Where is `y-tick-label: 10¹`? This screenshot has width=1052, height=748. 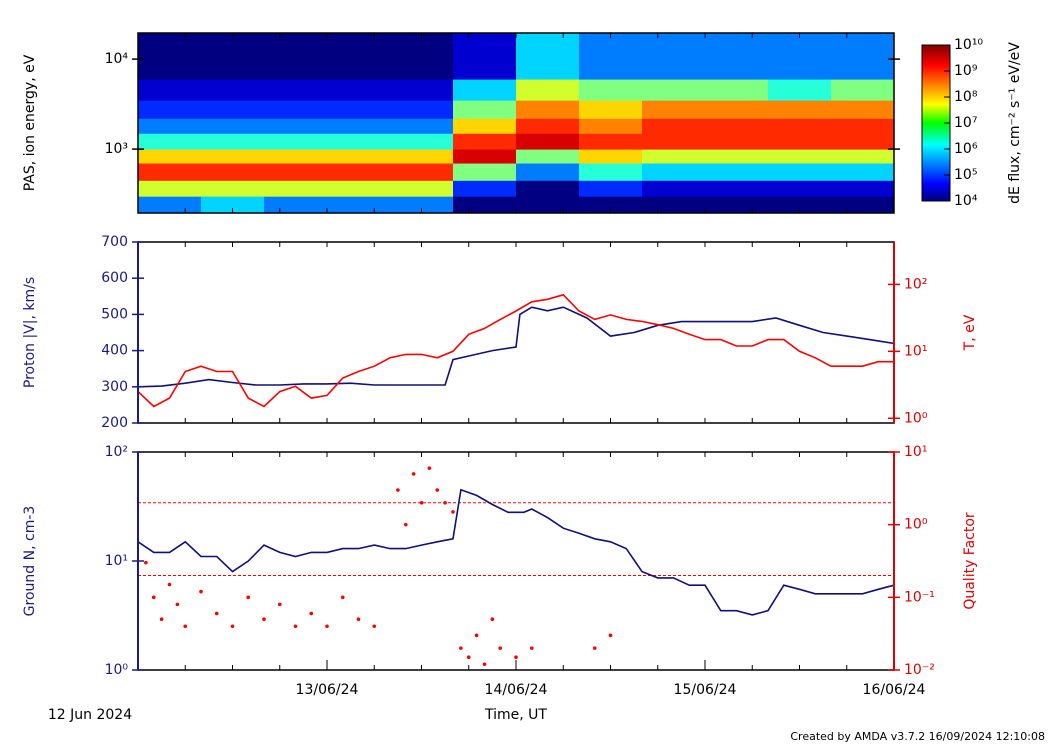 y-tick-label: 10¹ is located at coordinates (116, 561).